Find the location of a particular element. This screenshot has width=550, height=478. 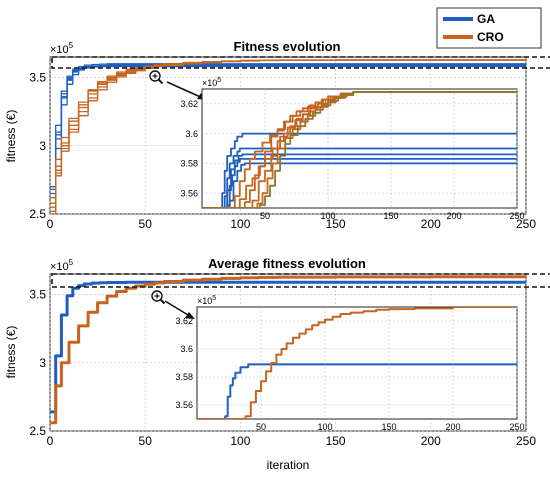

zoom-arrow-head is located at coordinates (190, 315).